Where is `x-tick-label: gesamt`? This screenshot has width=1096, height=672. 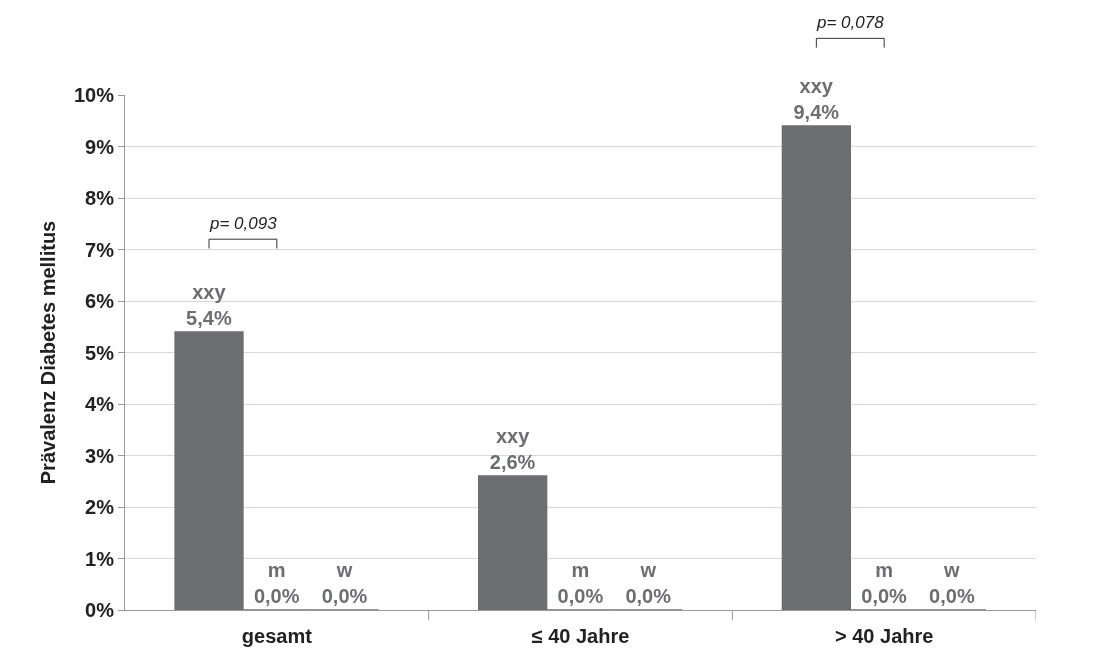
x-tick-label: gesamt is located at coordinates (277, 636).